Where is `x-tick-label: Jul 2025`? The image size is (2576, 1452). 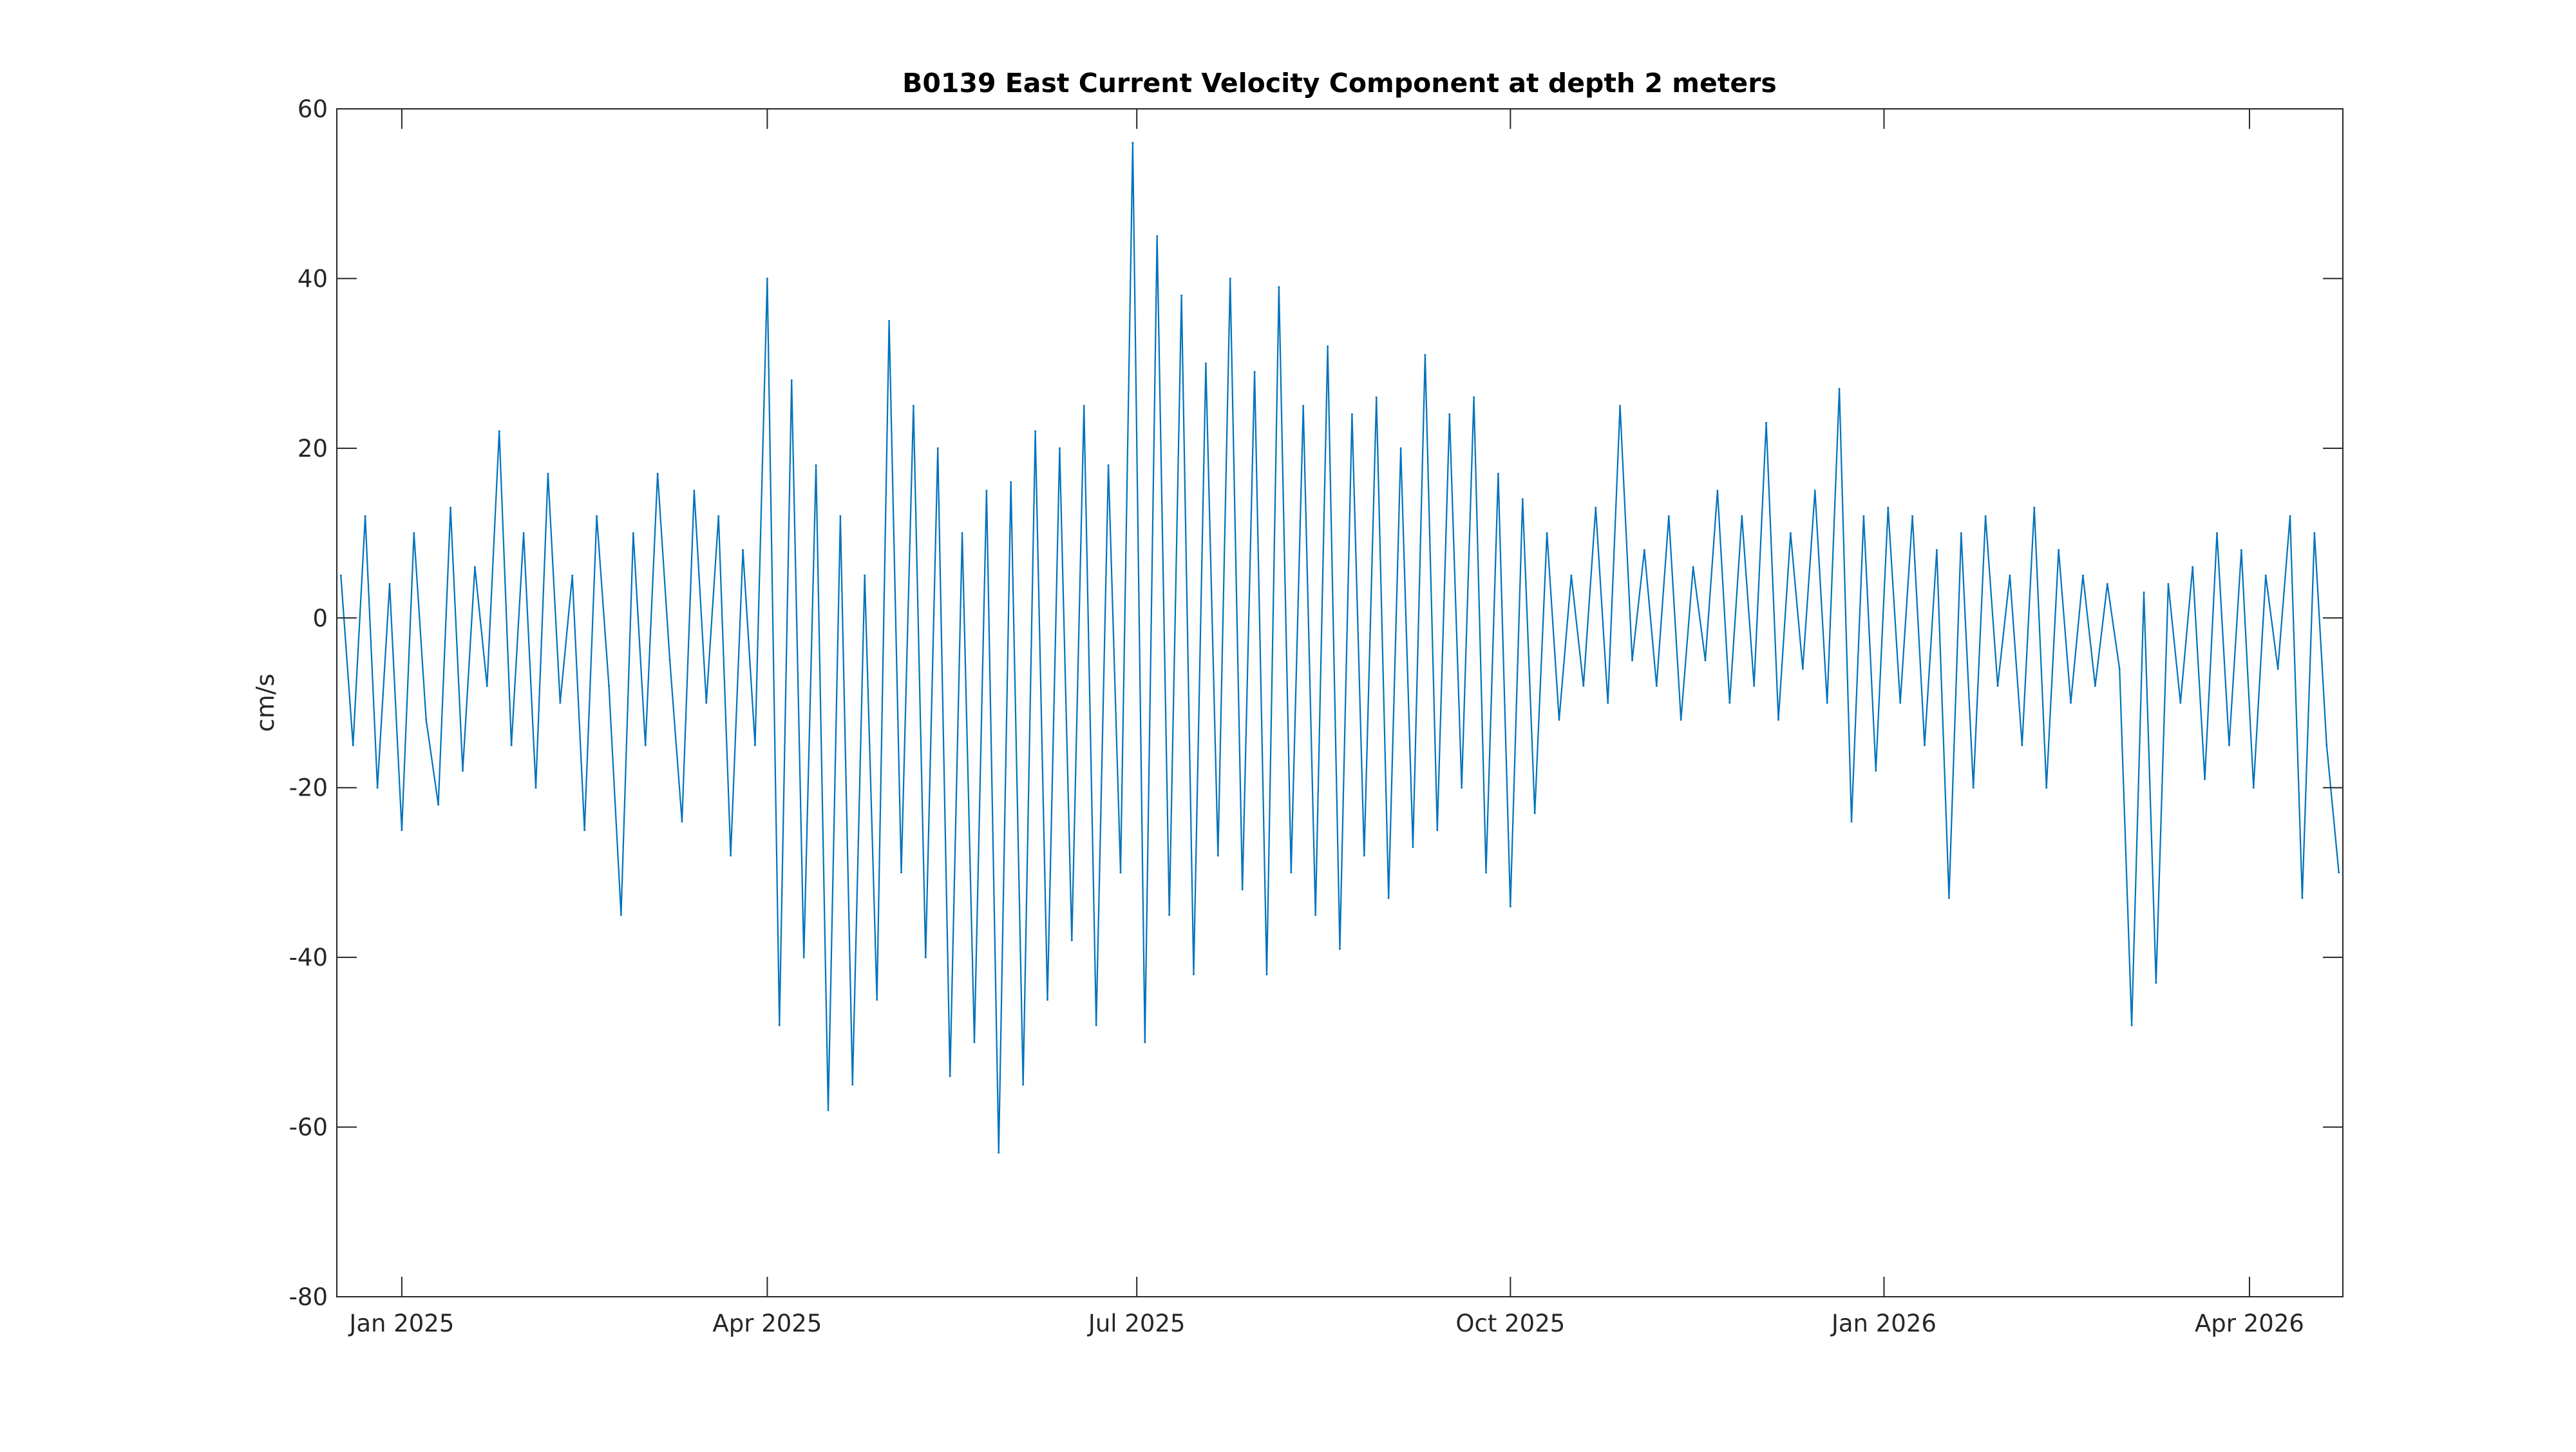 x-tick-label: Jul 2025 is located at coordinates (1136, 1323).